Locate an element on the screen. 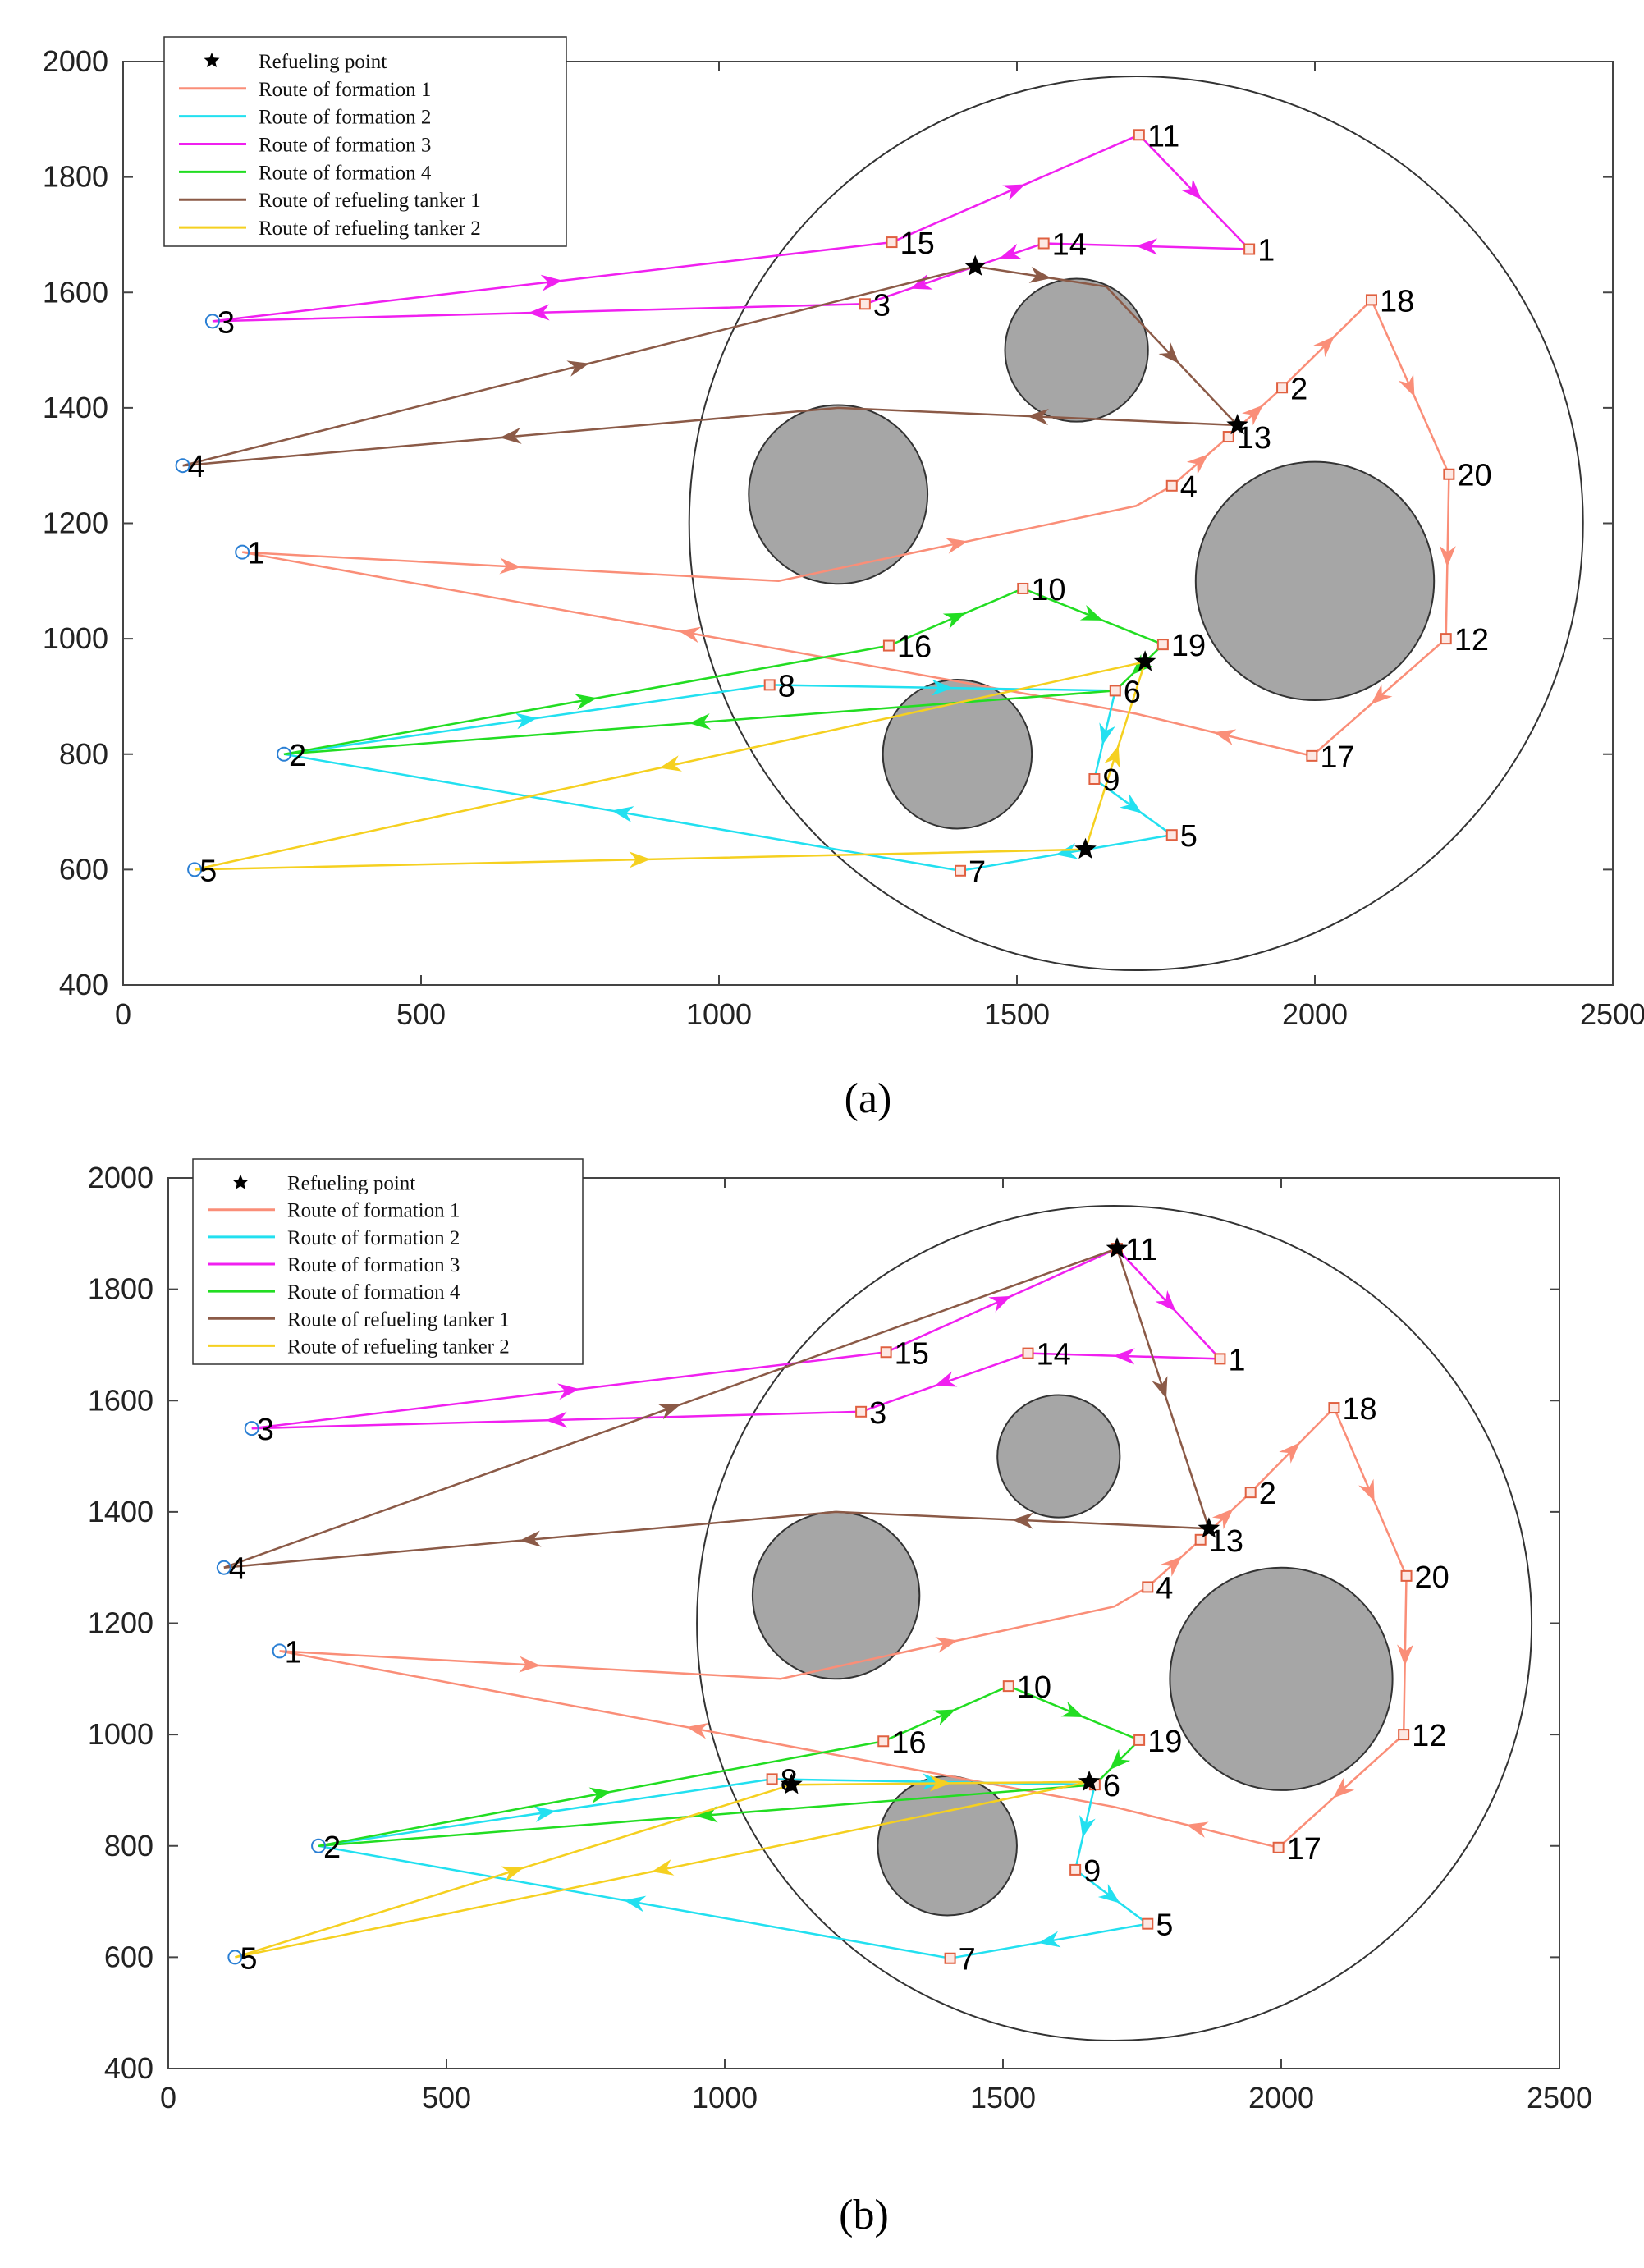 The image size is (1644, 2268). target-label: 8 is located at coordinates (786, 686).